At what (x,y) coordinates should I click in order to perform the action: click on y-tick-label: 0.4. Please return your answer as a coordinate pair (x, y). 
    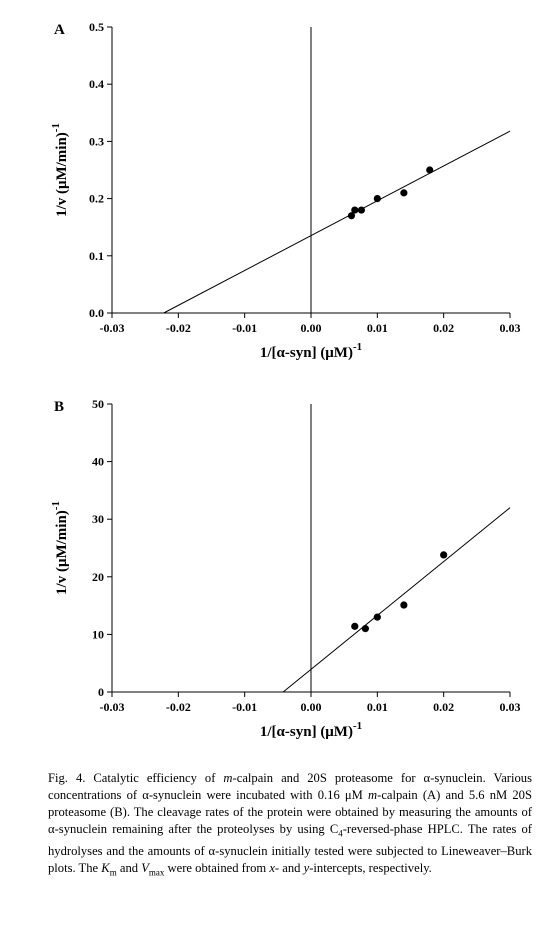
    Looking at the image, I should click on (96, 84).